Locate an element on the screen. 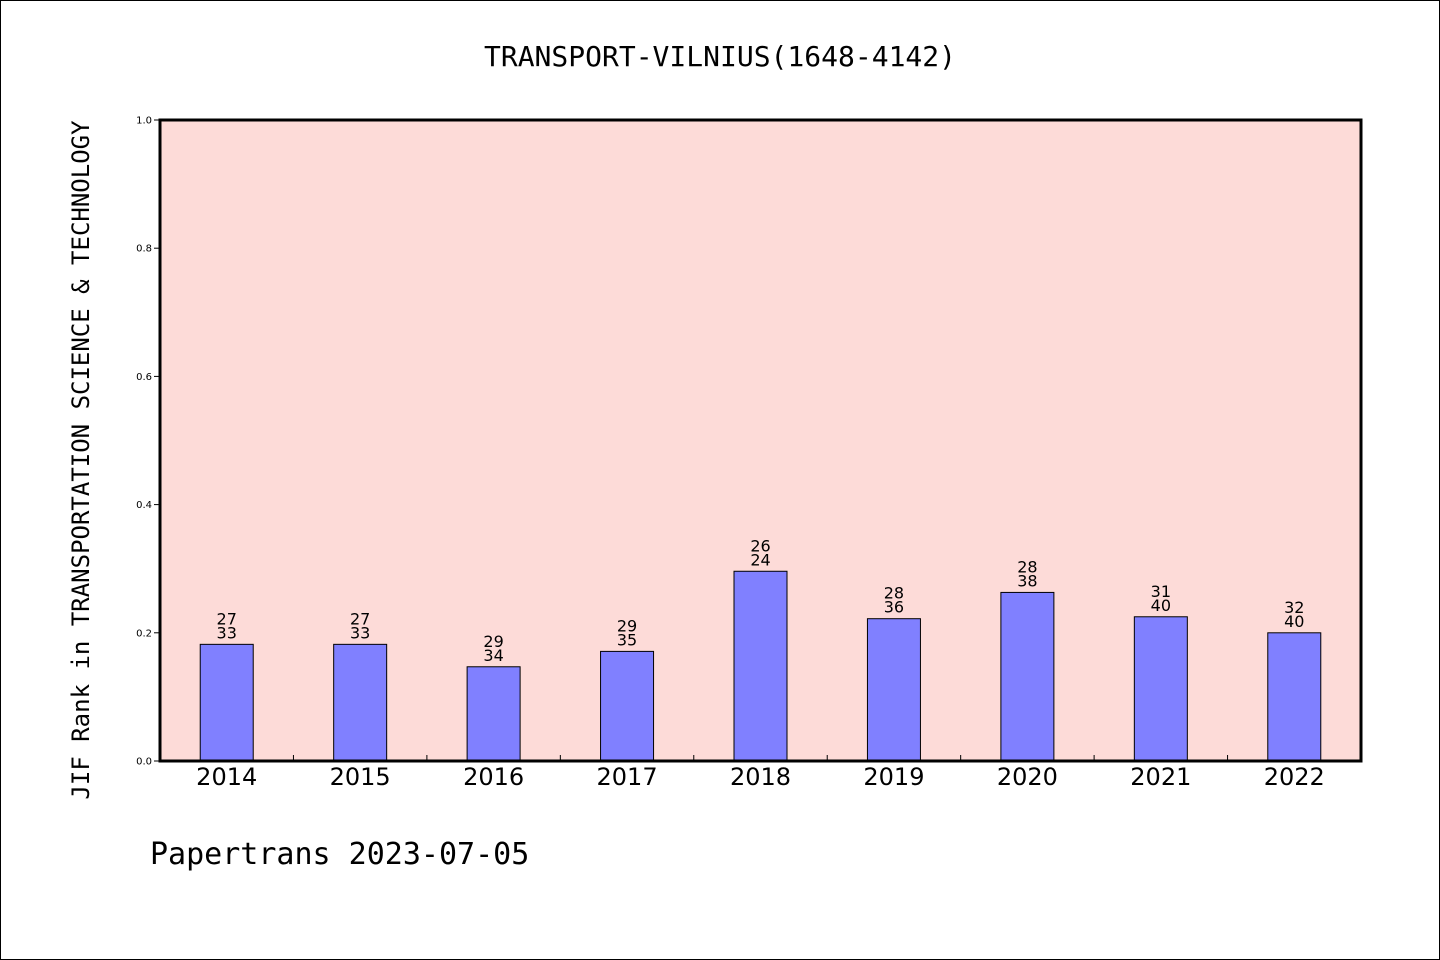  rank-label-2016: 29 is located at coordinates (493, 641).